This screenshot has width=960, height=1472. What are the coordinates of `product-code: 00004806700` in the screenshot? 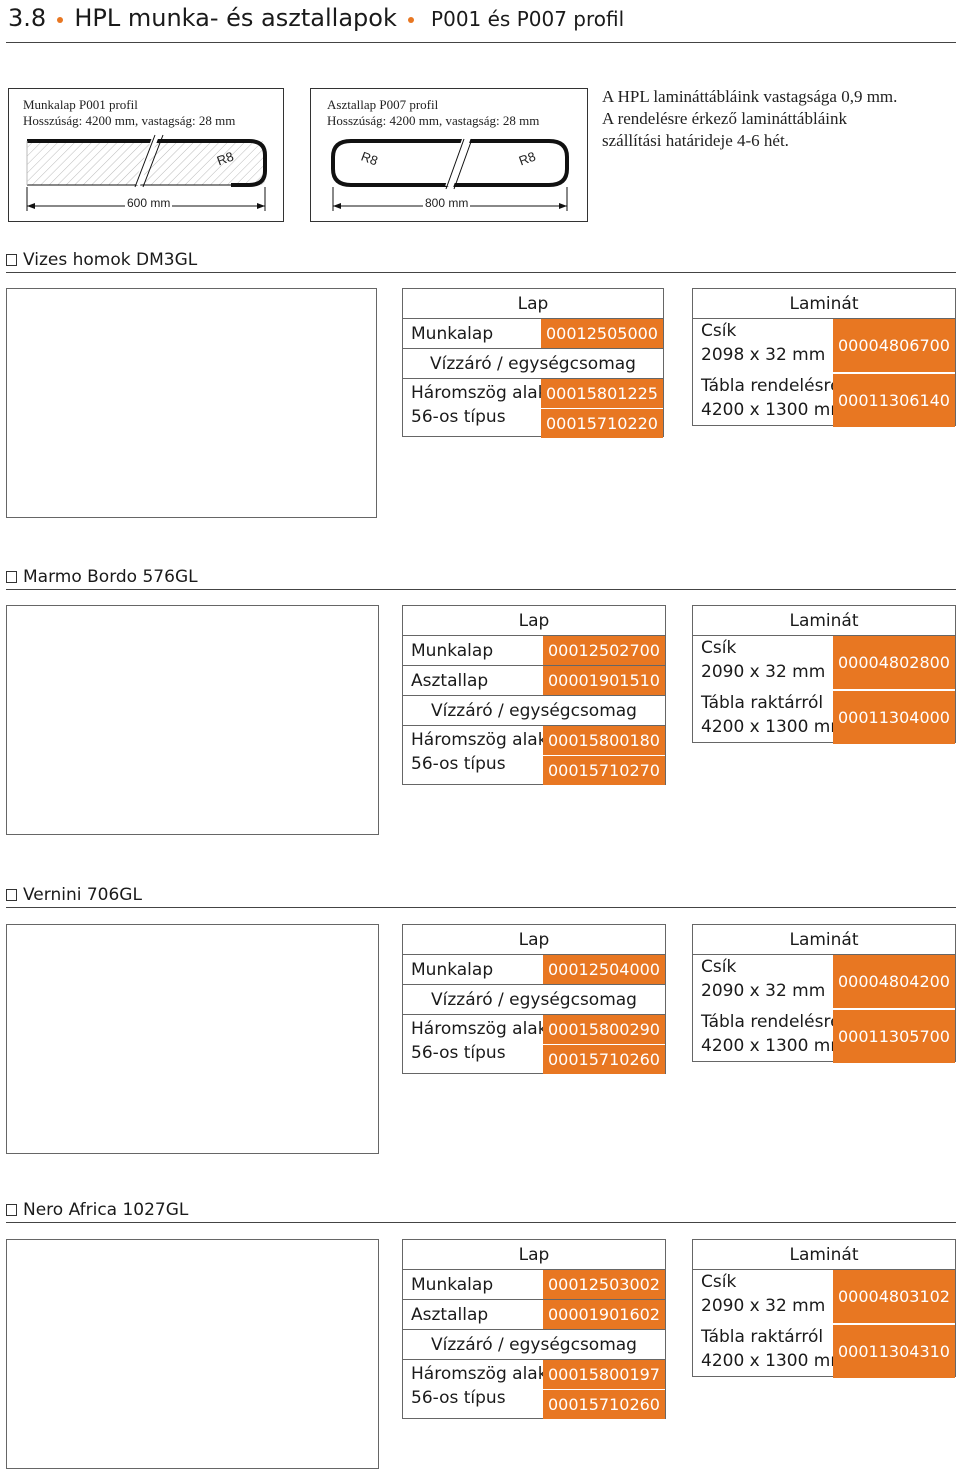 It's located at (894, 345).